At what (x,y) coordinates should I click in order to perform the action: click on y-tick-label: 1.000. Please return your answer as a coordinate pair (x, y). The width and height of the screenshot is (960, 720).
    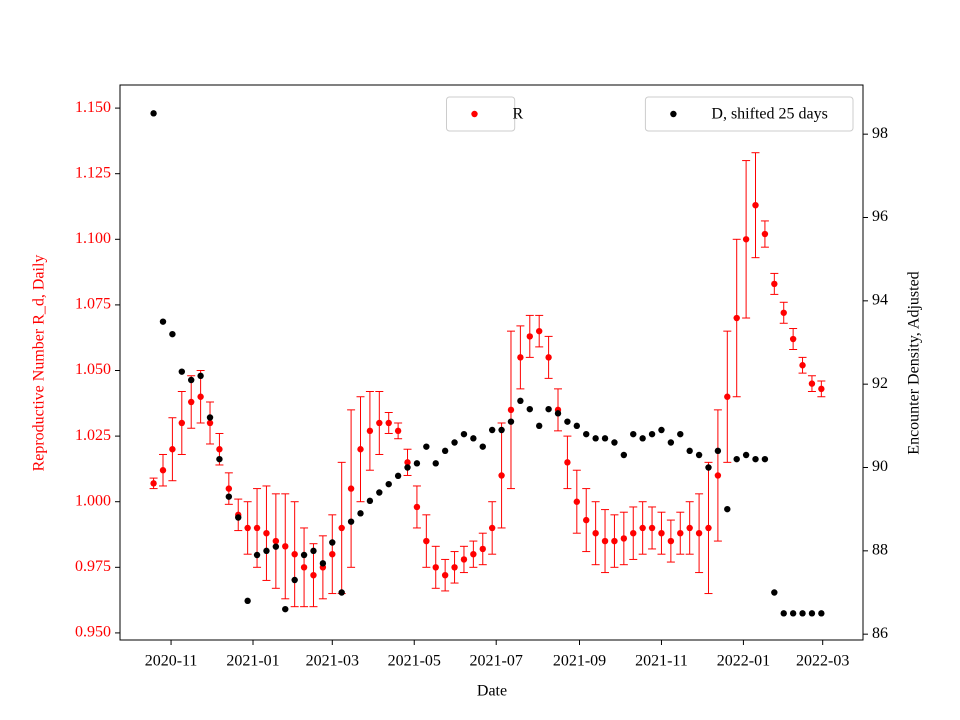
    Looking at the image, I should click on (93, 500).